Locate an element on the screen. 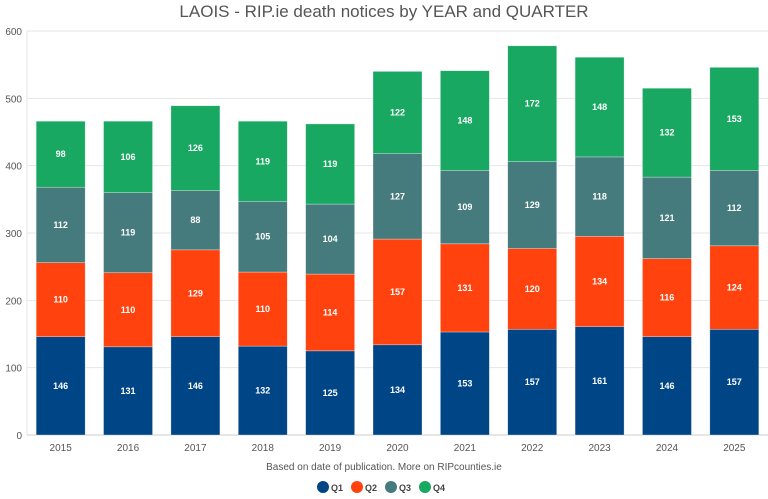  legend: Q1 Q2 Q3 Q4 is located at coordinates (381, 487).